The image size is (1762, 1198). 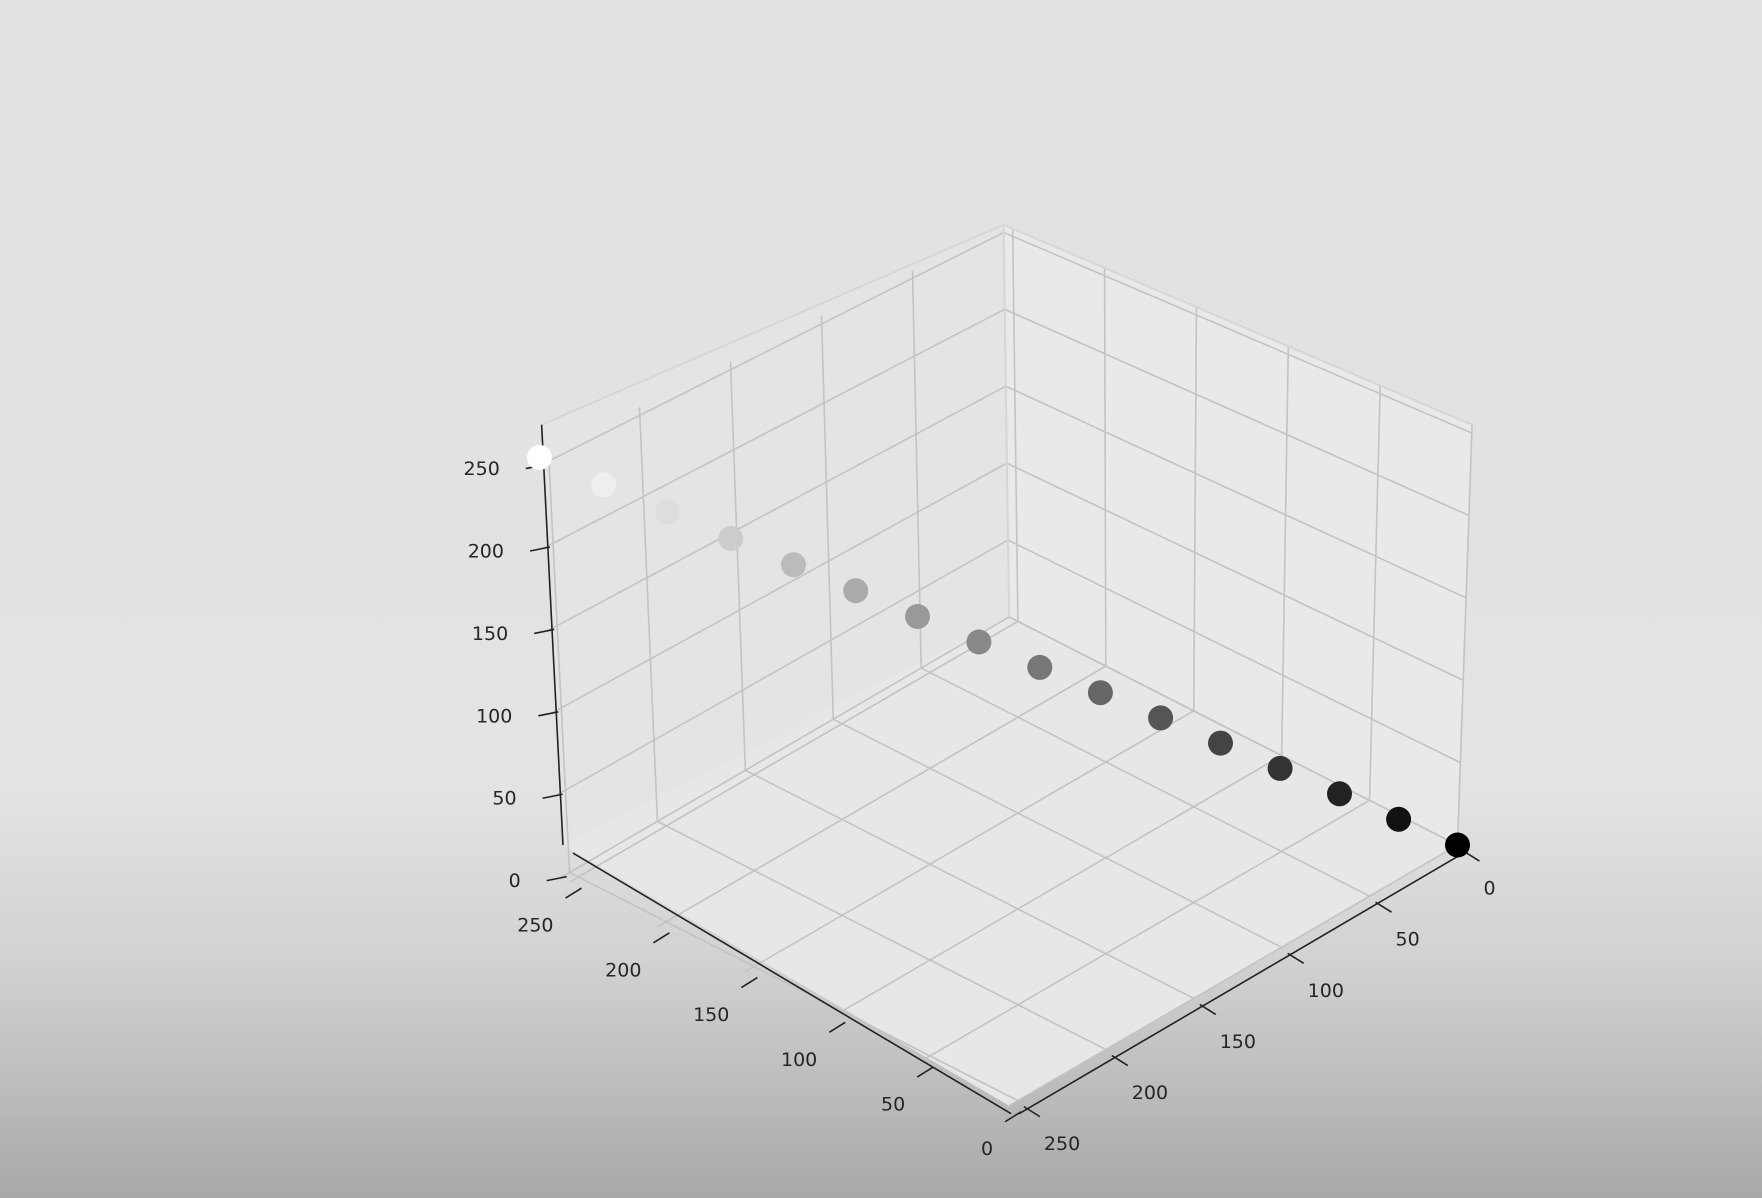 I want to click on z-tick-label: 100, so click(x=494, y=716).